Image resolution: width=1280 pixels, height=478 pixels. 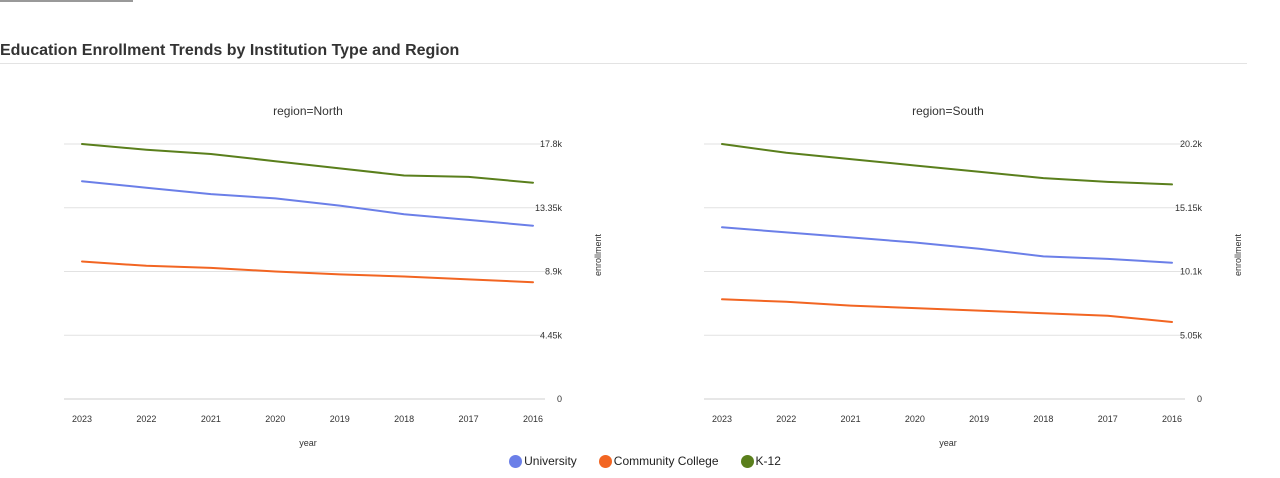 What do you see at coordinates (308, 111) in the screenshot?
I see `panel-title: region=North` at bounding box center [308, 111].